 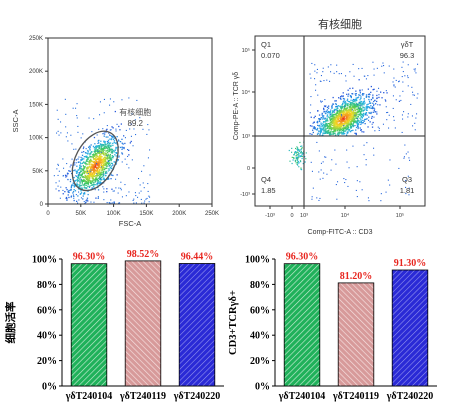 What do you see at coordinates (42, 205) in the screenshot?
I see `y-tick-label: 0` at bounding box center [42, 205].